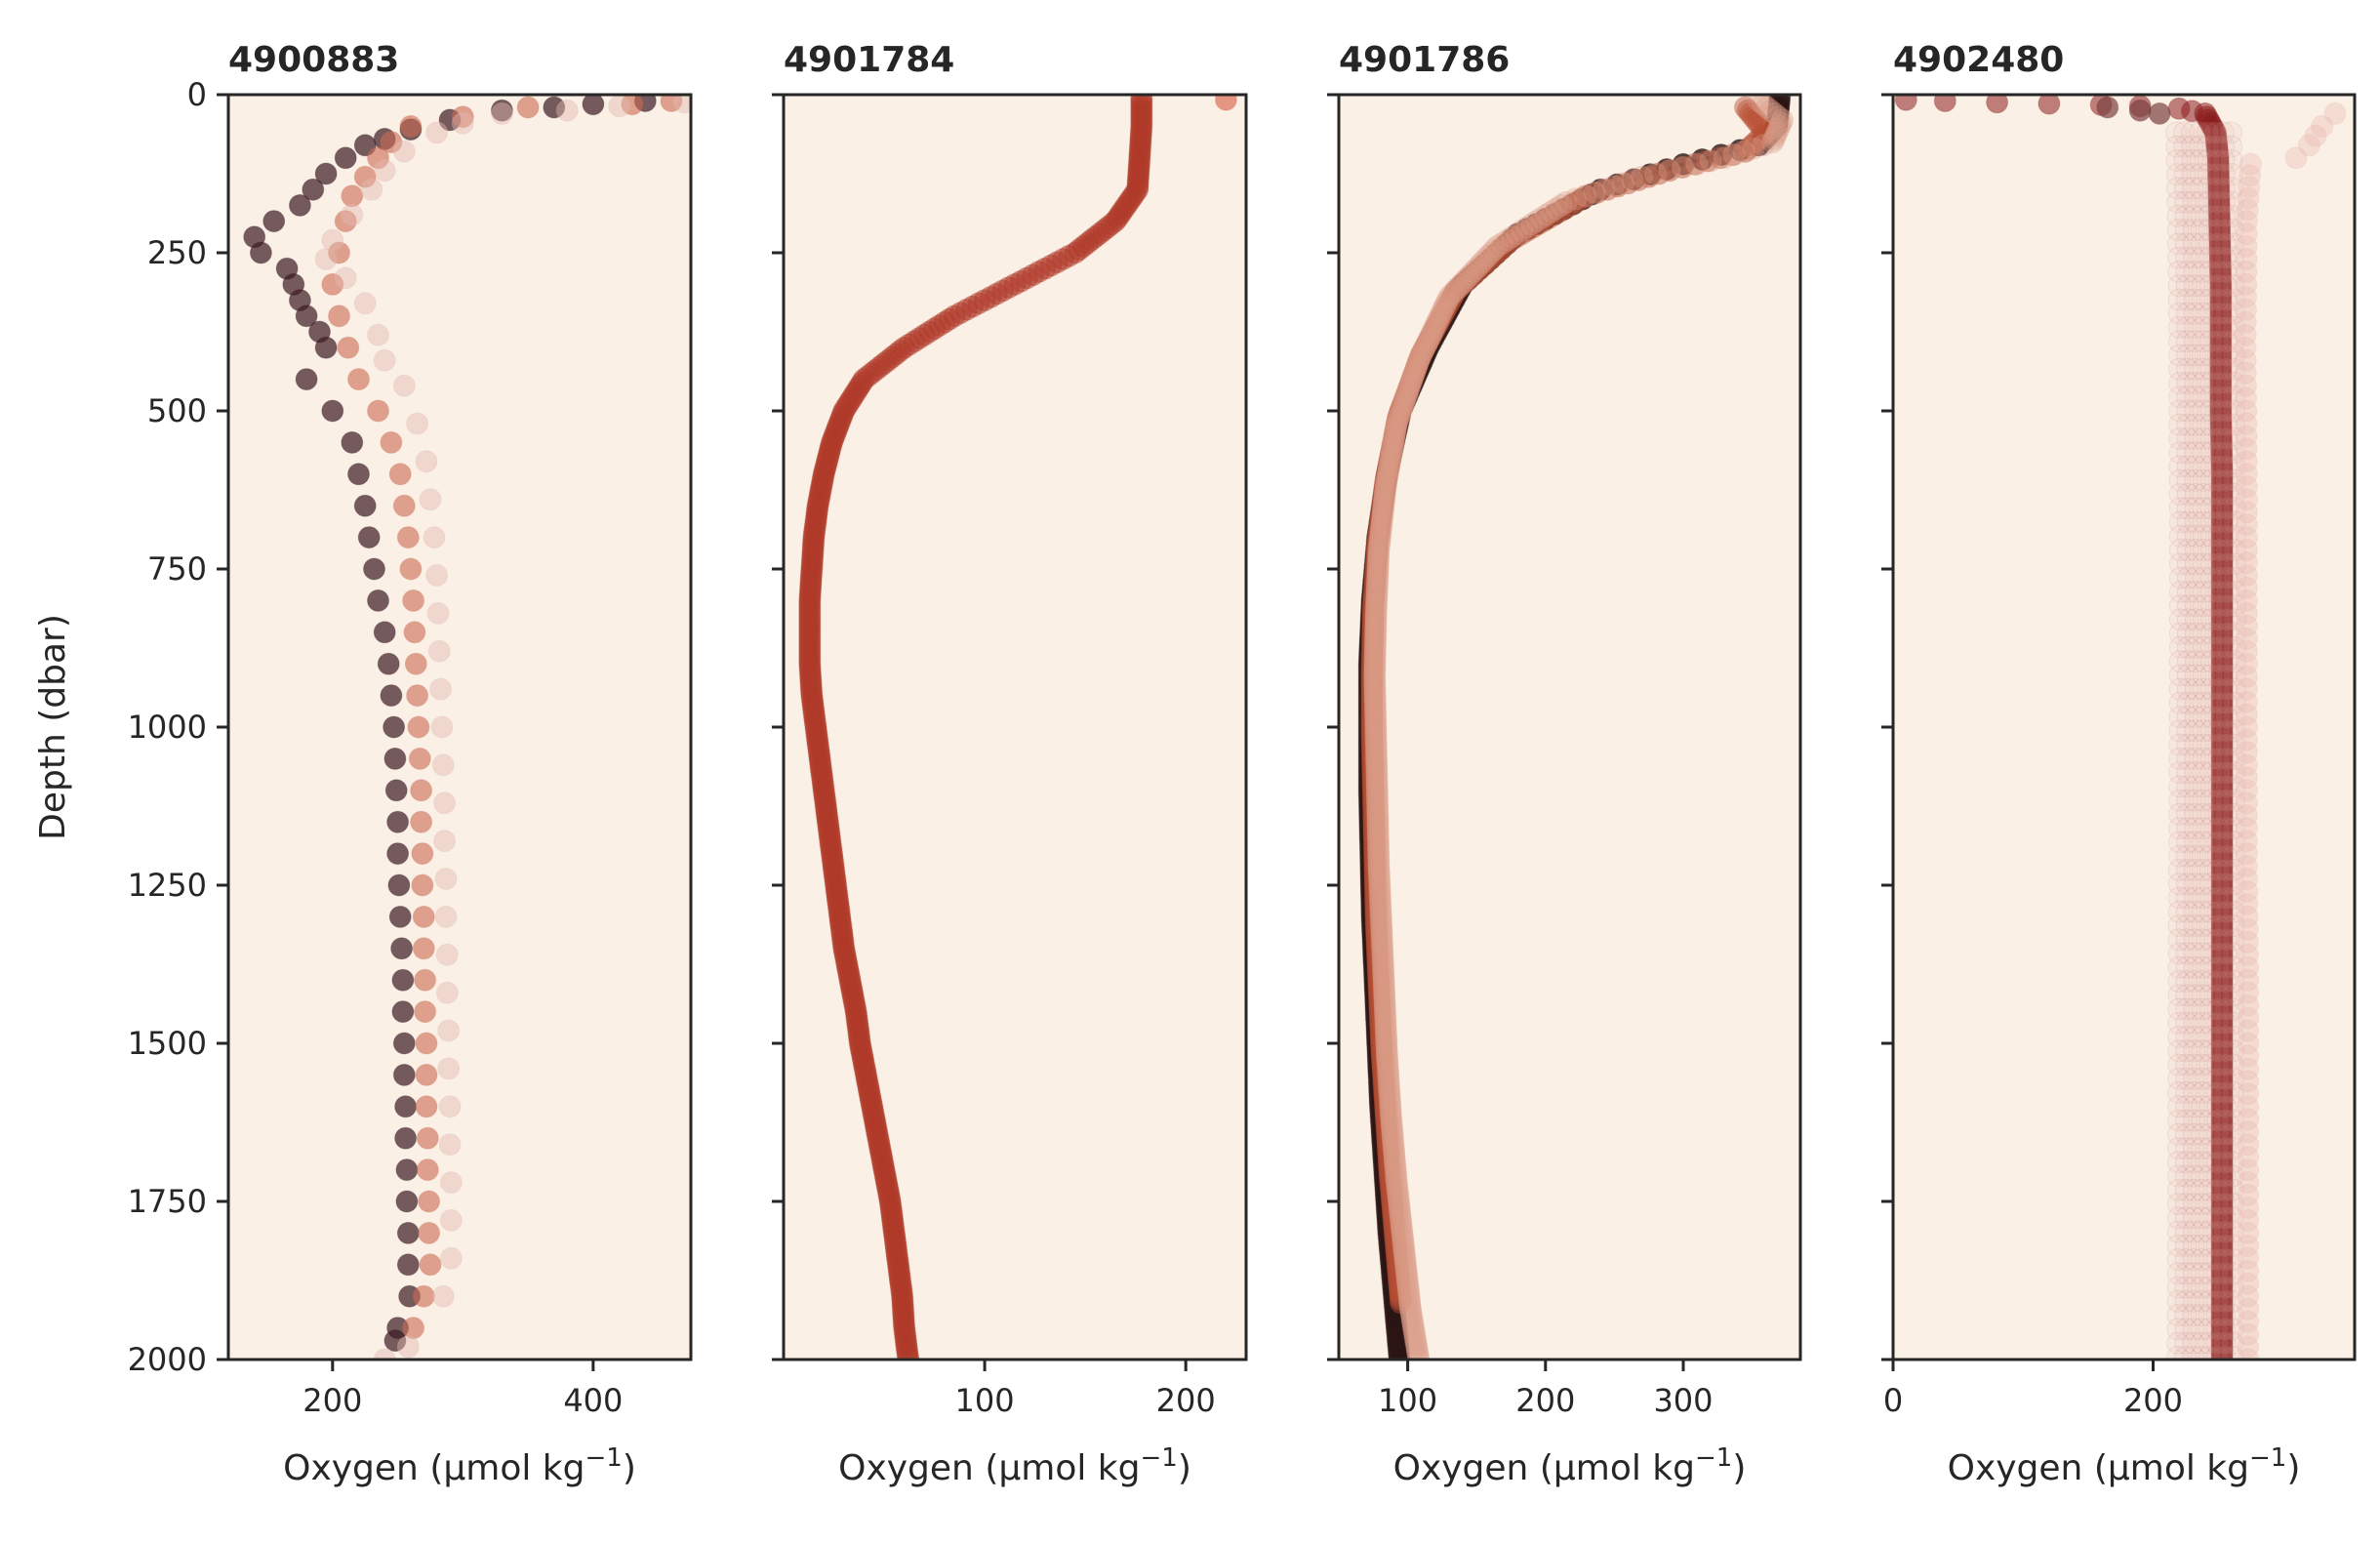 The image size is (2380, 1543). What do you see at coordinates (1978, 60) in the screenshot?
I see `panel-title: 4902480` at bounding box center [1978, 60].